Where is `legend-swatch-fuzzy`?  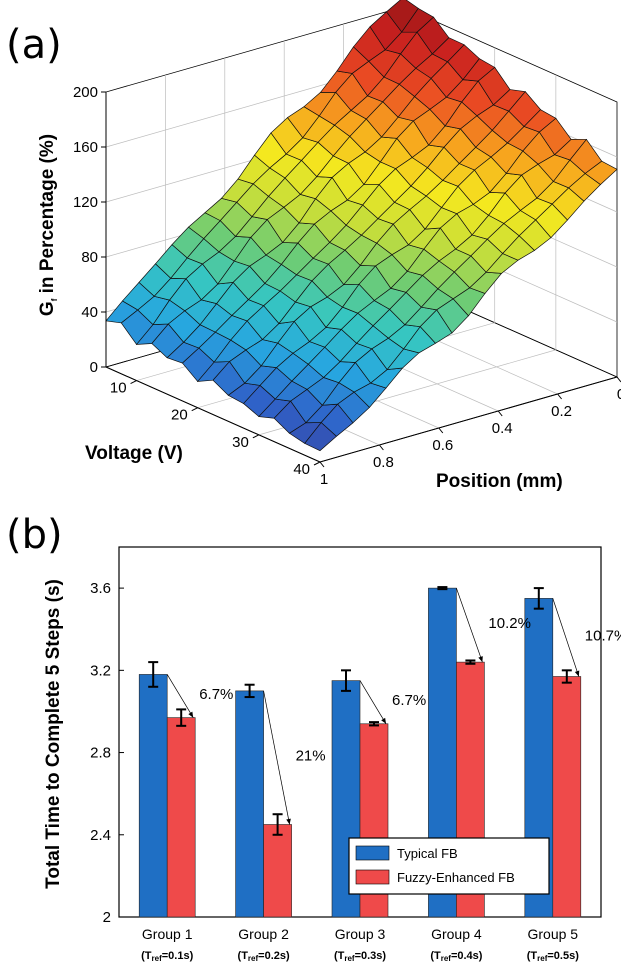
legend-swatch-fuzzy is located at coordinates (372, 877).